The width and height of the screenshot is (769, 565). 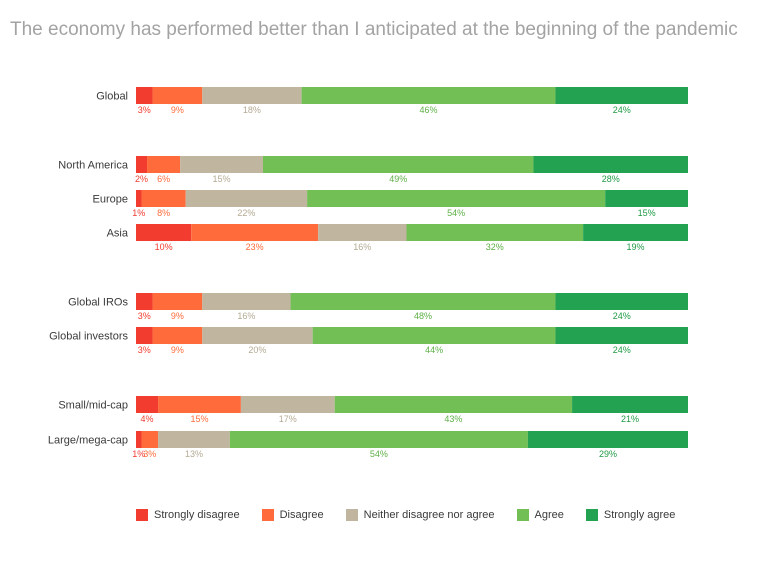 I want to click on bar-row-small-mid-cap: Small/mid-cap 4% 15% 17% 43% 21%, so click(x=373, y=410).